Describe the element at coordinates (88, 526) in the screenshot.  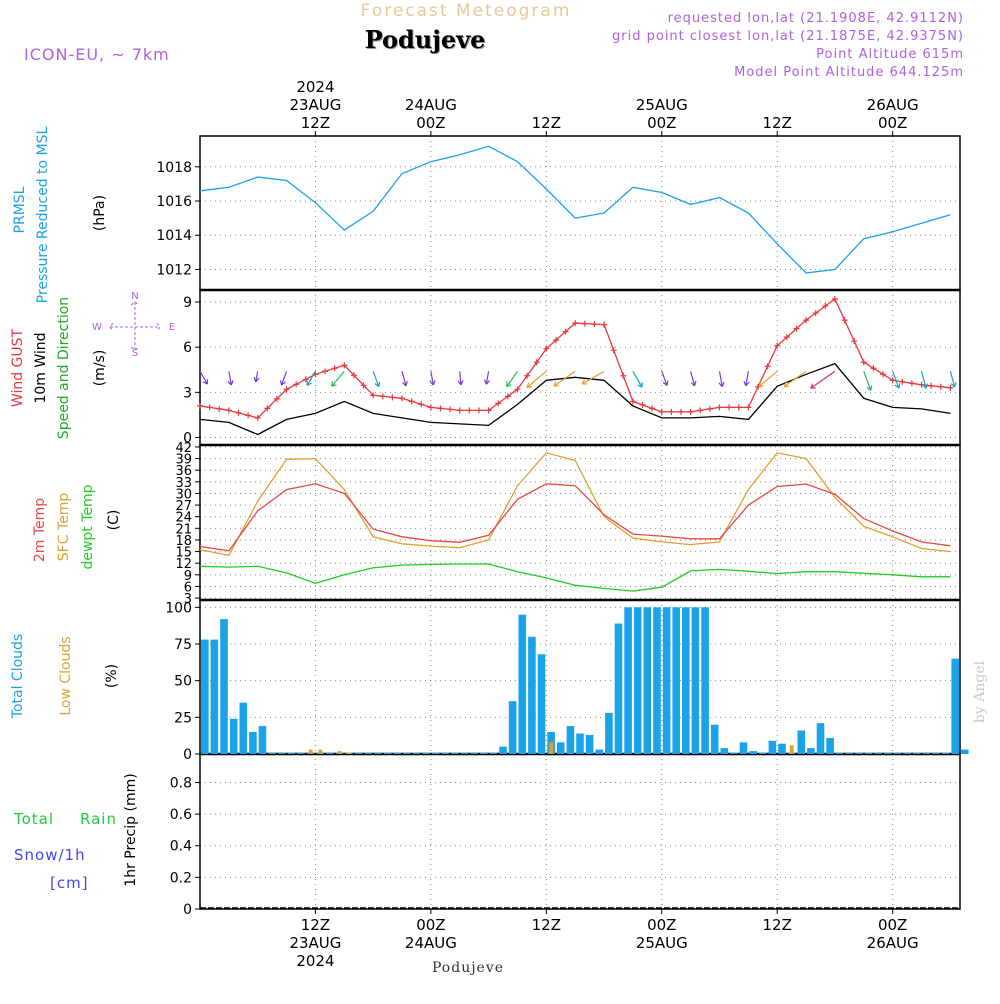
I see `temp-legend-dew: dewpt Temp` at that location.